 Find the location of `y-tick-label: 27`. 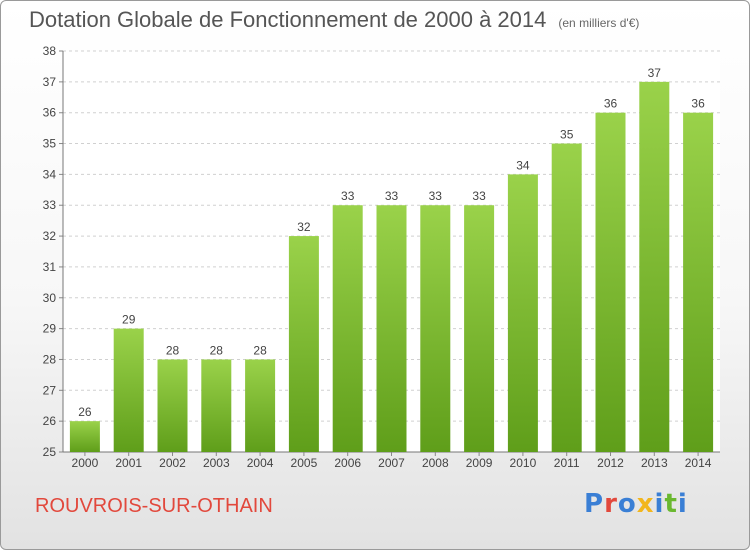

y-tick-label: 27 is located at coordinates (50, 390).